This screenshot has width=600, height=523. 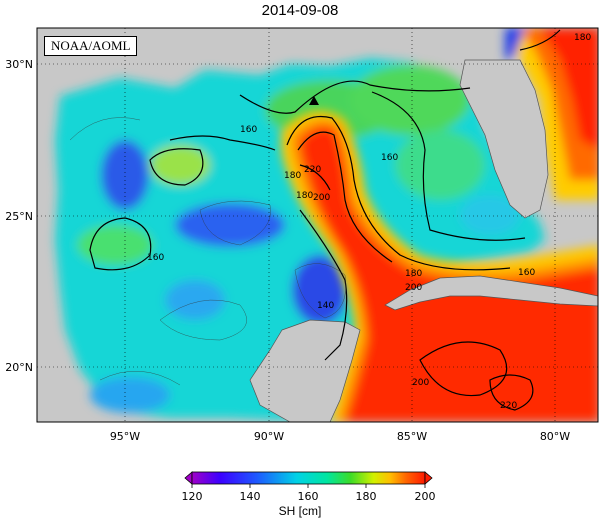 What do you see at coordinates (19, 216) in the screenshot?
I see `lat-tick-label: 25°N` at bounding box center [19, 216].